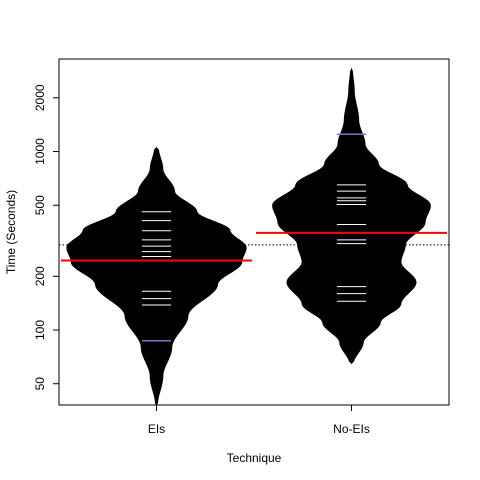 The image size is (480, 480). Describe the element at coordinates (156, 429) in the screenshot. I see `x-tick-label: EIs` at that location.